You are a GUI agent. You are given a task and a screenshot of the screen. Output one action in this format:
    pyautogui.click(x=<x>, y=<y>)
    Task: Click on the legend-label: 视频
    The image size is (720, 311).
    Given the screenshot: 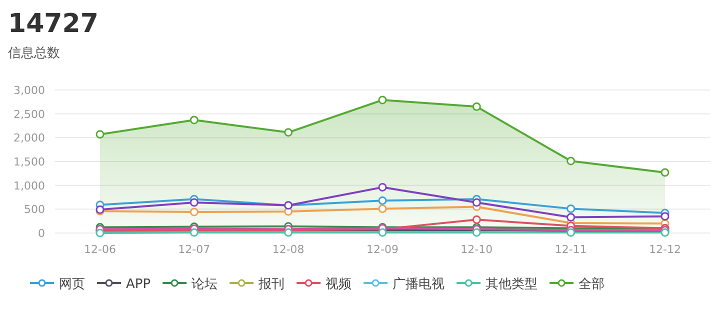 What is the action you would take?
    pyautogui.click(x=339, y=284)
    